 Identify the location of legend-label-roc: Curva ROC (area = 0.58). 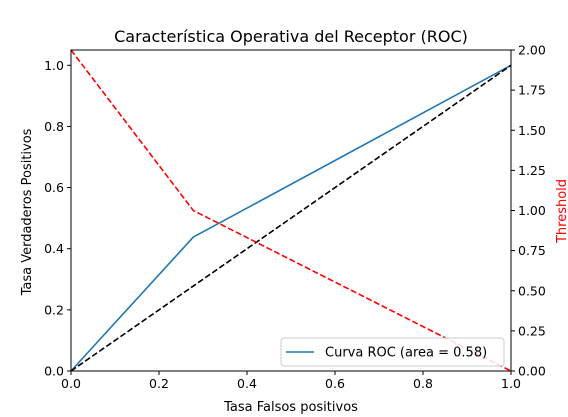
(406, 353).